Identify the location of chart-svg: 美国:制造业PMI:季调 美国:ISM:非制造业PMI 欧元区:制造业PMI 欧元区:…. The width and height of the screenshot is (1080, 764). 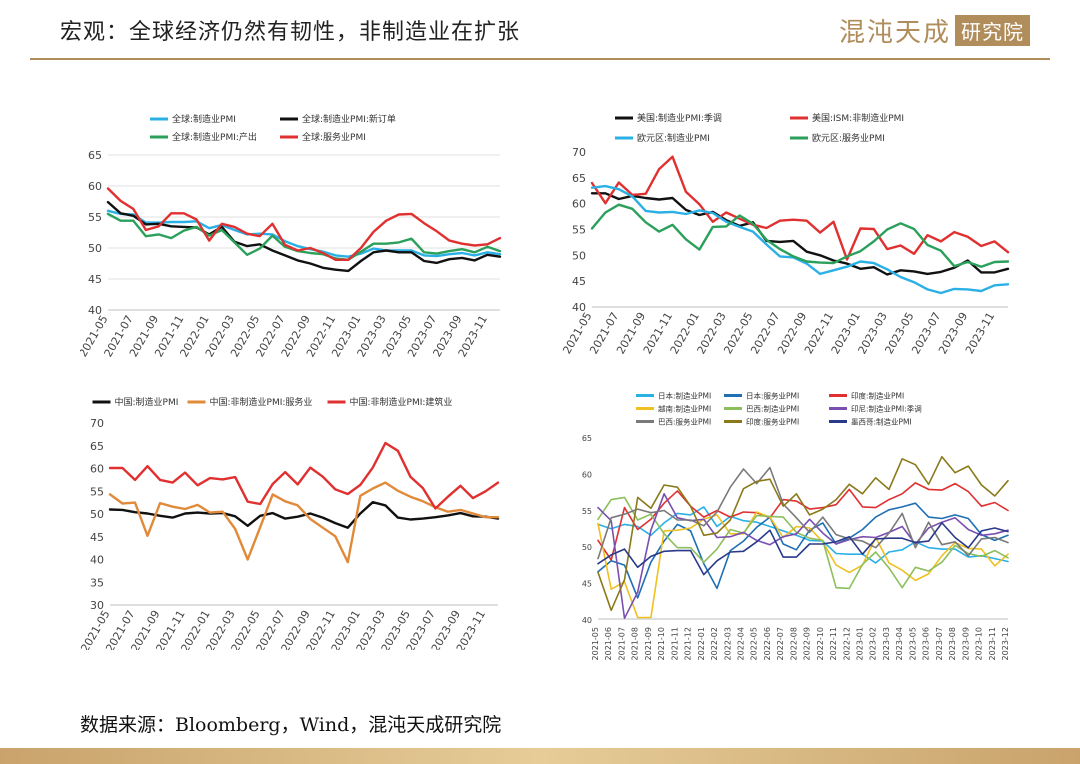
(785, 234).